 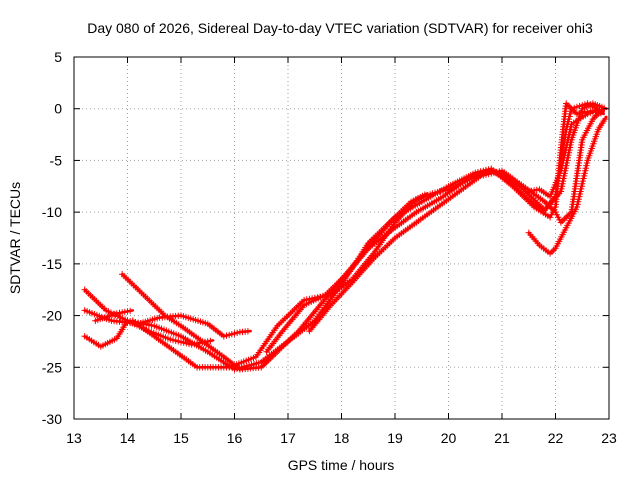 I want to click on x-tick-label: 21, so click(x=502, y=438).